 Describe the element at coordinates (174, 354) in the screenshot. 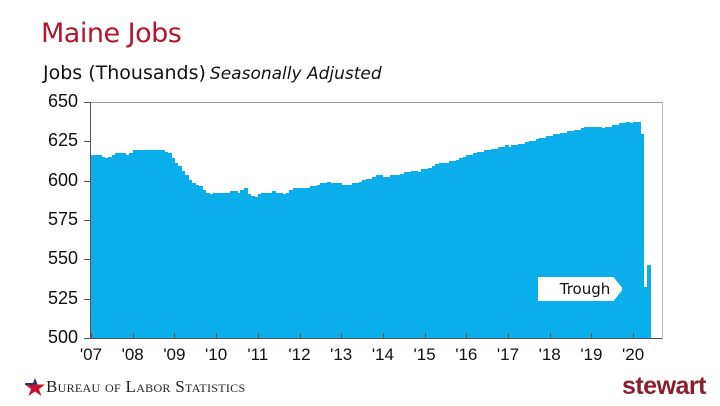

I see `x-tick-label: '09` at that location.